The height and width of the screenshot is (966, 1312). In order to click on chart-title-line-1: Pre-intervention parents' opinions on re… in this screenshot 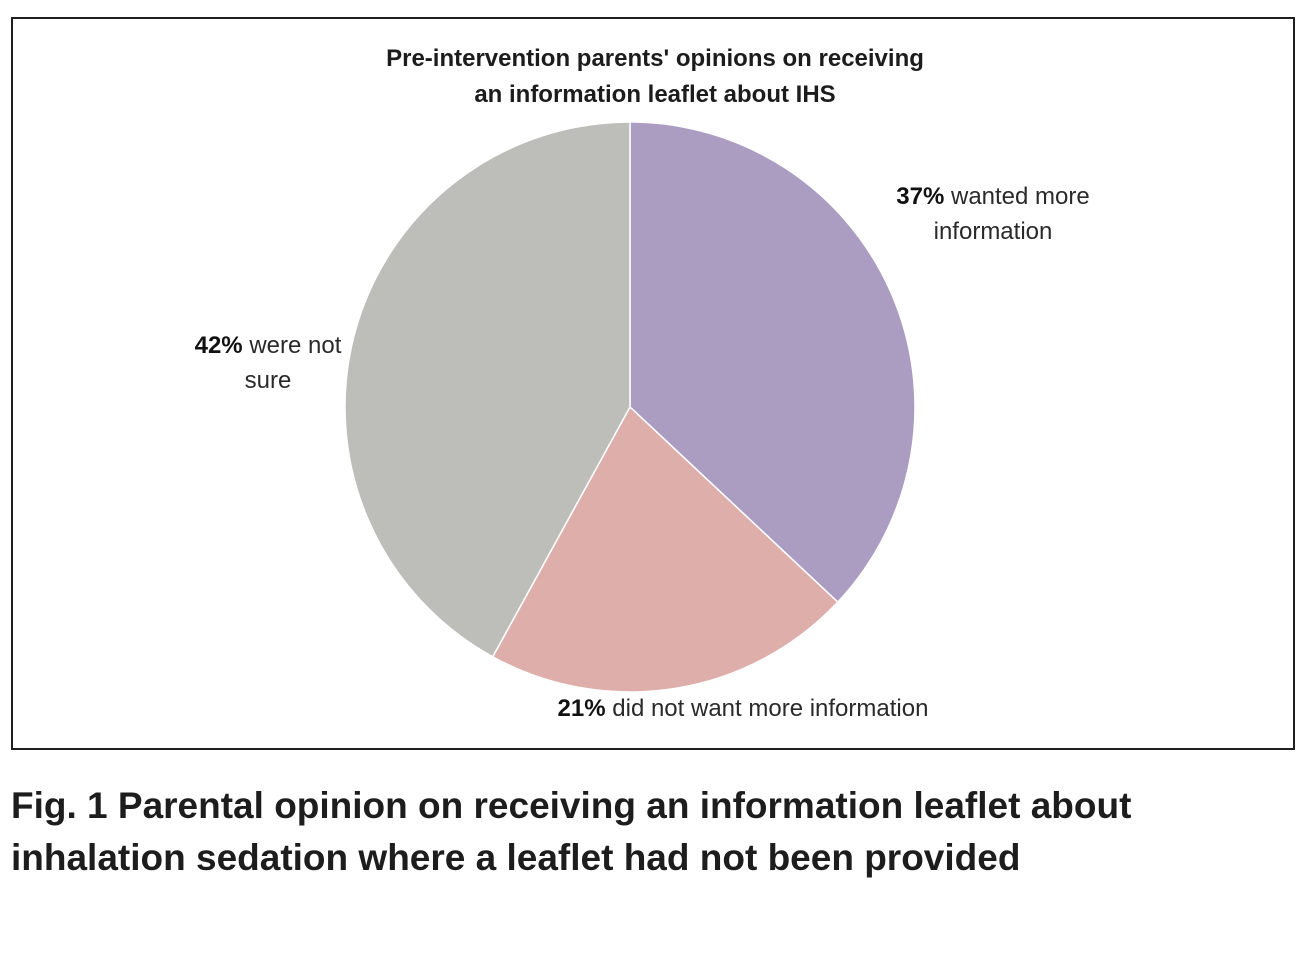, I will do `click(655, 58)`.